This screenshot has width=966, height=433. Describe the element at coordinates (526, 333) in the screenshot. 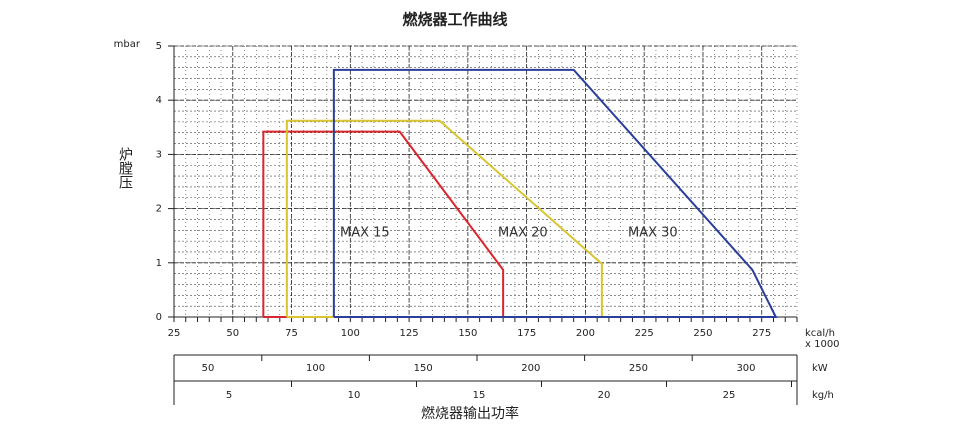

I see `x-tick-label: 175` at that location.